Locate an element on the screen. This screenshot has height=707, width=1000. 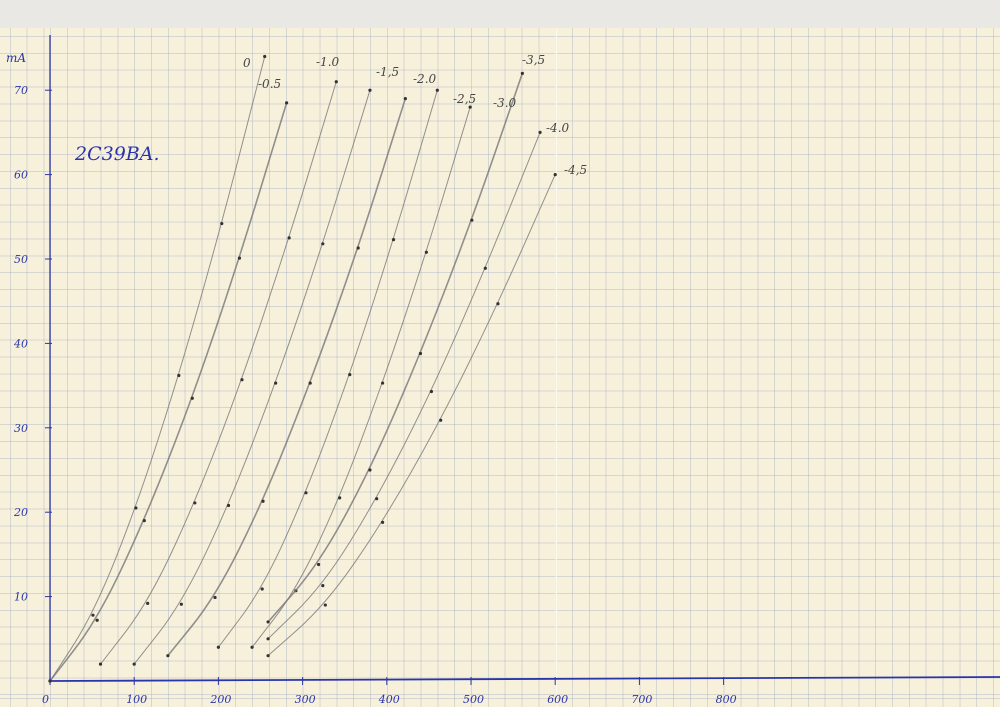
curve-label: -2,5 is located at coordinates (464, 99).